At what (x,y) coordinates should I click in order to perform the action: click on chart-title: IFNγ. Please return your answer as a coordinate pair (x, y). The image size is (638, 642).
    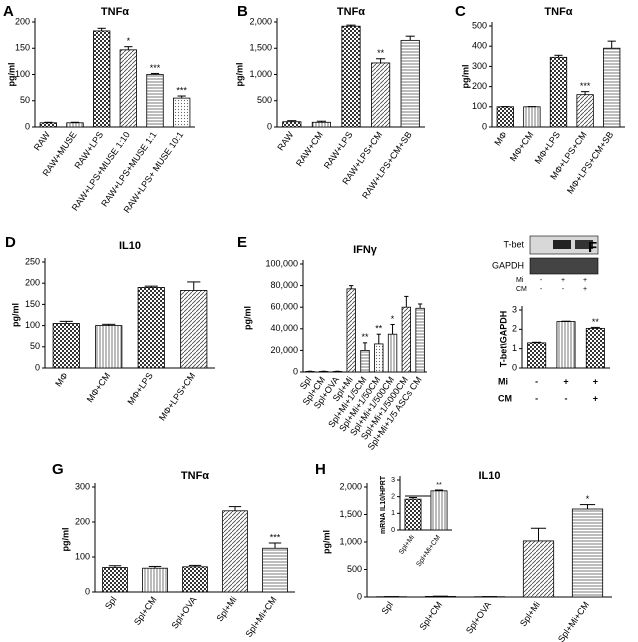
    Looking at the image, I should click on (365, 250).